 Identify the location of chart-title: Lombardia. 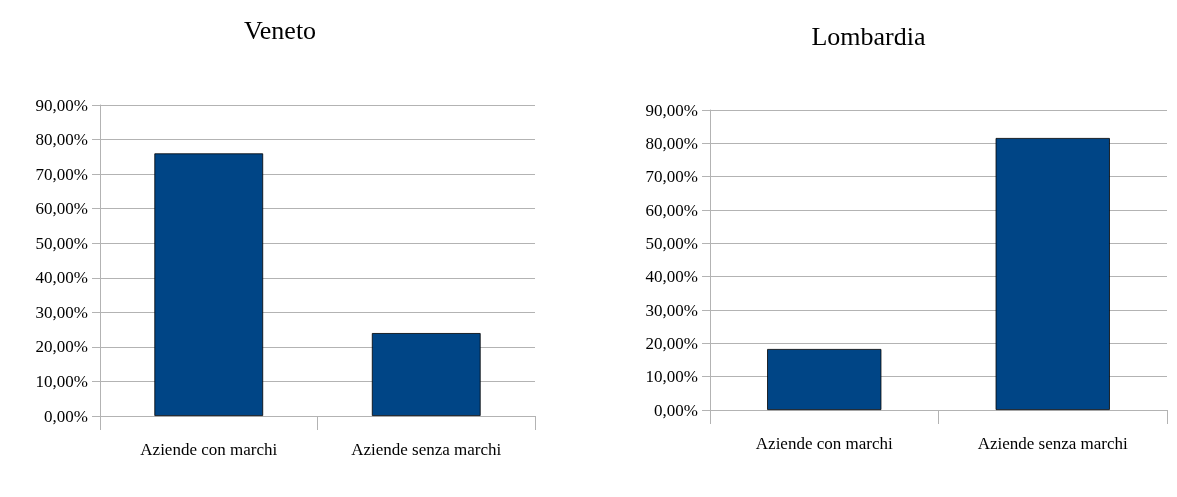
(868, 36).